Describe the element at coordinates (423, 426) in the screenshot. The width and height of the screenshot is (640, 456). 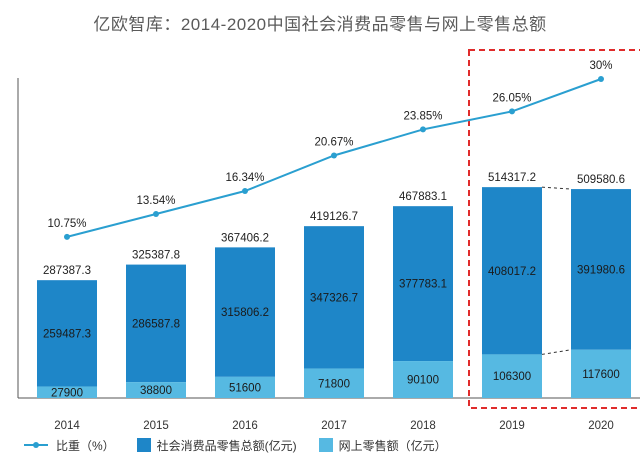
I see `x-tick-label-2018: 2018` at that location.